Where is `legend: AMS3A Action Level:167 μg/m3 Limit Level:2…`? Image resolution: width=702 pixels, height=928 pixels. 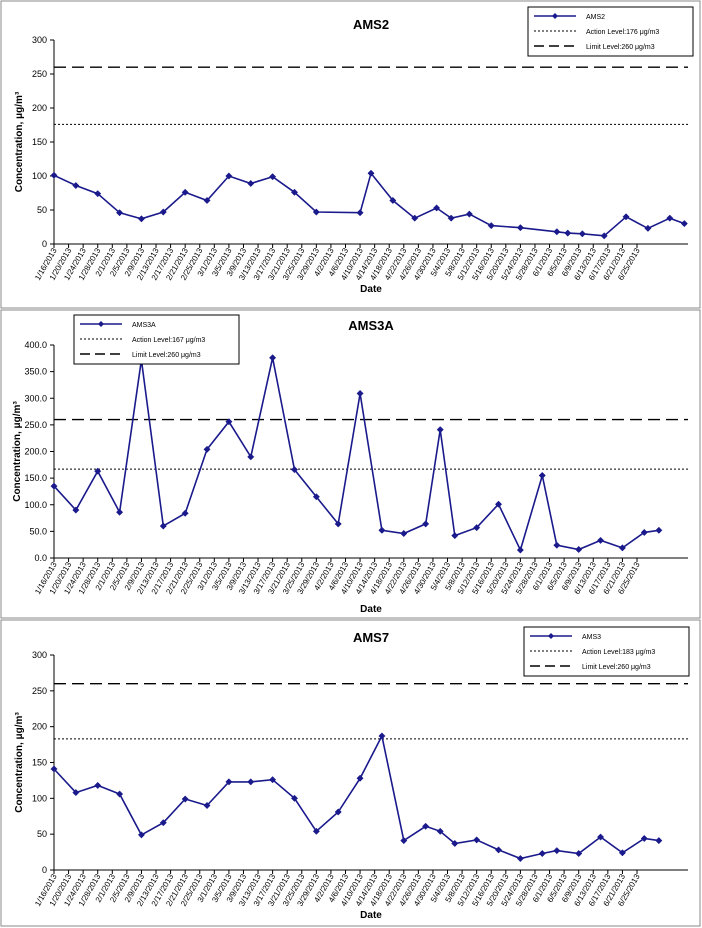 legend: AMS3A Action Level:167 μg/m3 Limit Level:2… is located at coordinates (156, 339).